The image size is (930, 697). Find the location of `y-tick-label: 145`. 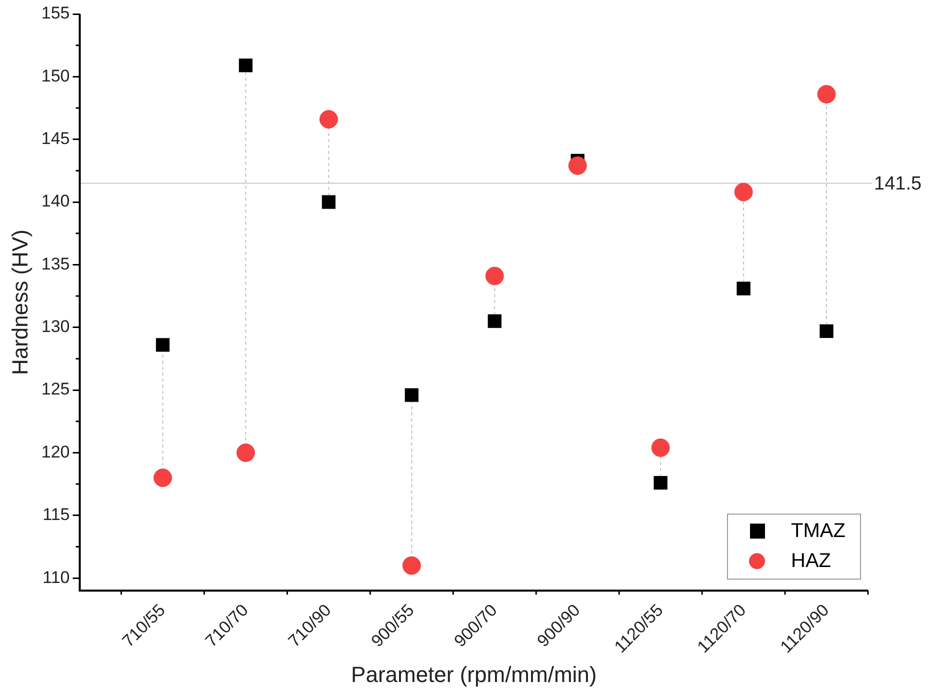

y-tick-label: 145 is located at coordinates (55, 138).